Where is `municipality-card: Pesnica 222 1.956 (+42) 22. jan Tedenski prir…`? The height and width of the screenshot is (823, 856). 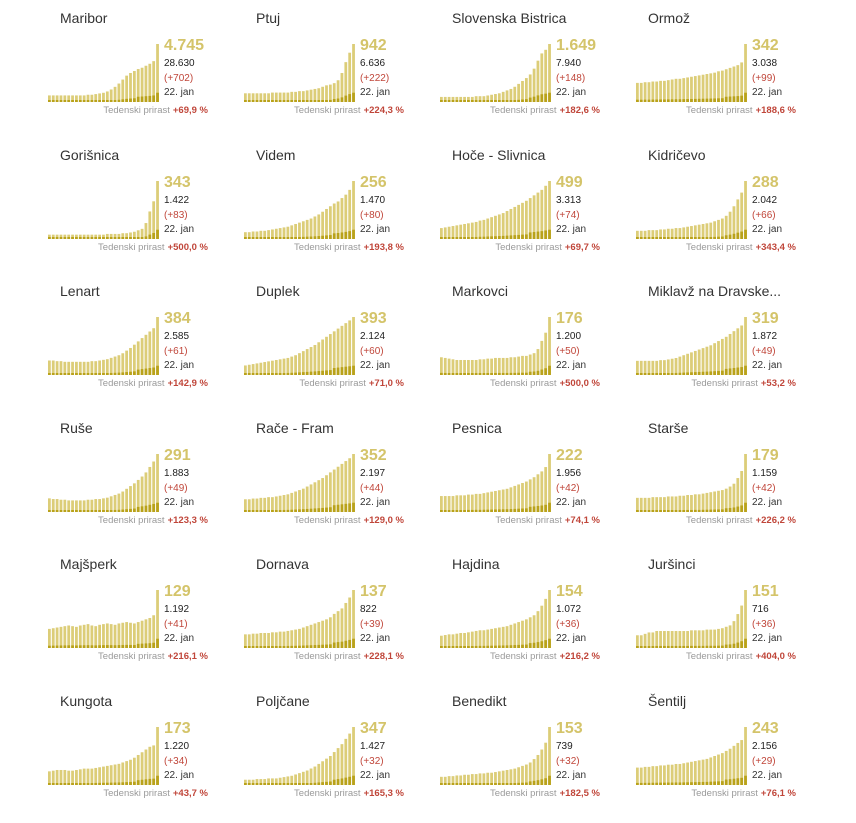 municipality-card: Pesnica 222 1.956 (+42) 22. jan Tedenski prir… is located at coordinates (534, 482).